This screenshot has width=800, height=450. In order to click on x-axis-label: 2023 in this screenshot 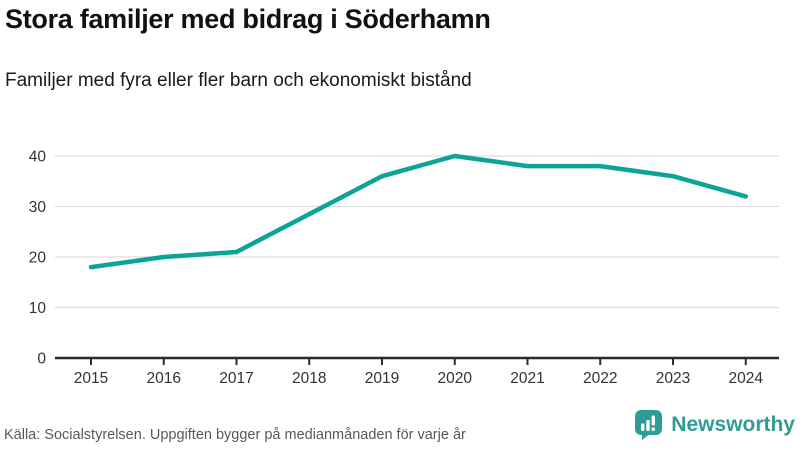, I will do `click(673, 378)`.